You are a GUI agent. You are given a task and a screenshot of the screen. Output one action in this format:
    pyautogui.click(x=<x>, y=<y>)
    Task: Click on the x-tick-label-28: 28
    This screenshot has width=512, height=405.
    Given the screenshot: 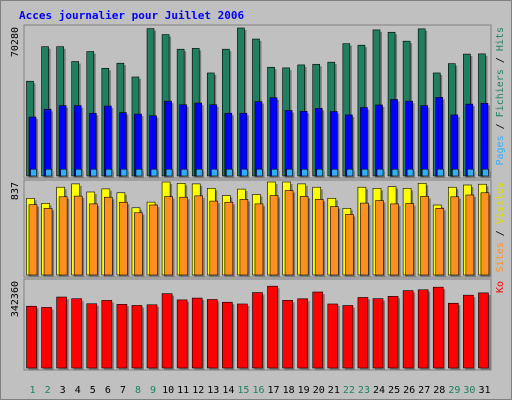 What is the action you would take?
    pyautogui.click(x=439, y=390)
    